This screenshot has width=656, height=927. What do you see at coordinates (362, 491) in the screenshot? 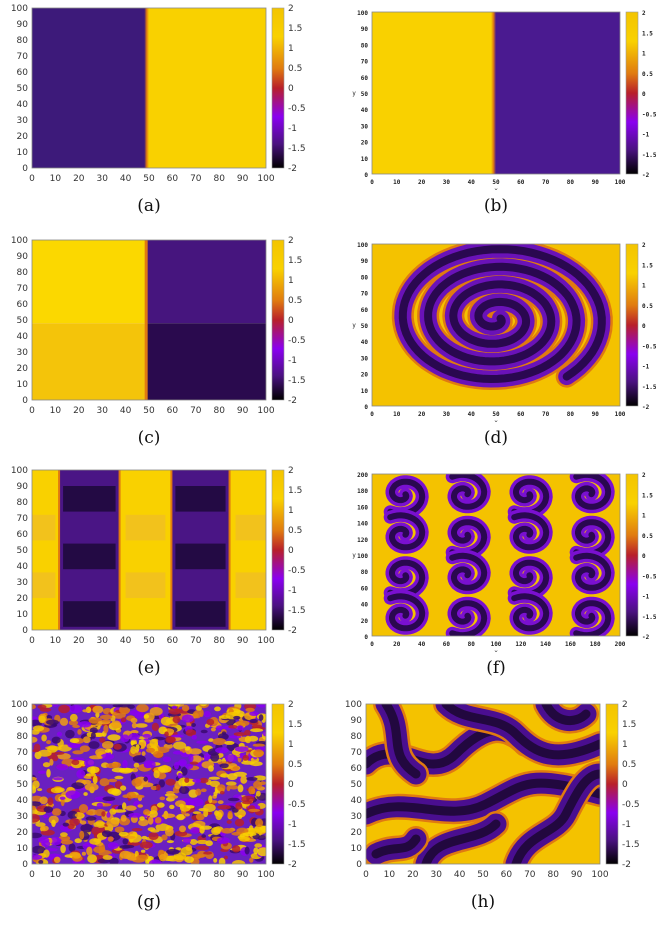
I see `y-tick-label: 180` at bounding box center [362, 491].